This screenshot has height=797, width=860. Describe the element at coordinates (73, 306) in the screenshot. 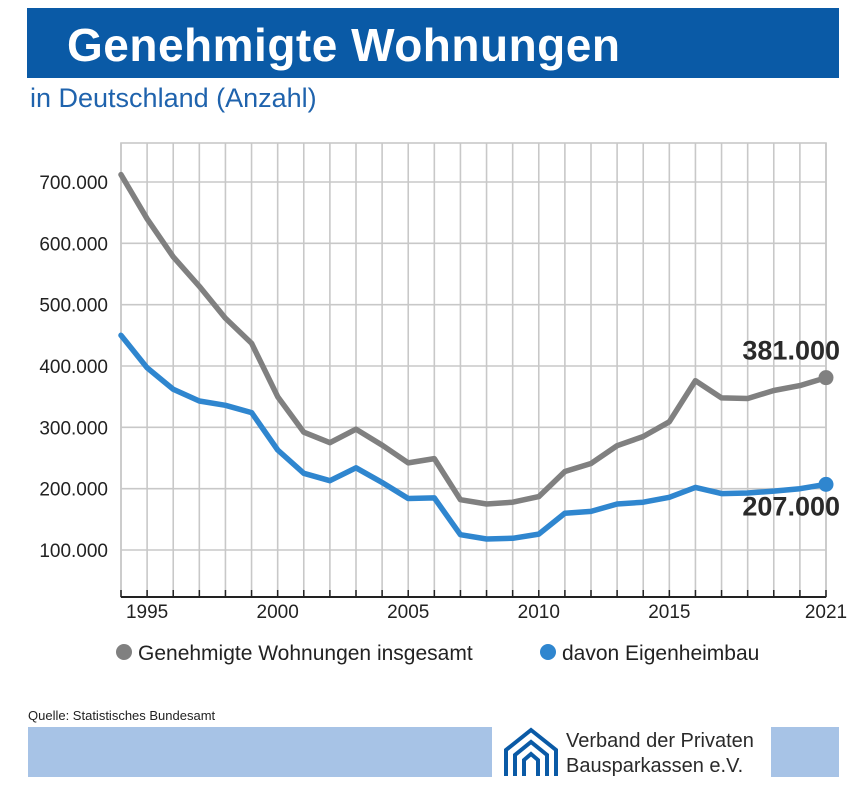

I see `y-tick-label: 500.000` at that location.